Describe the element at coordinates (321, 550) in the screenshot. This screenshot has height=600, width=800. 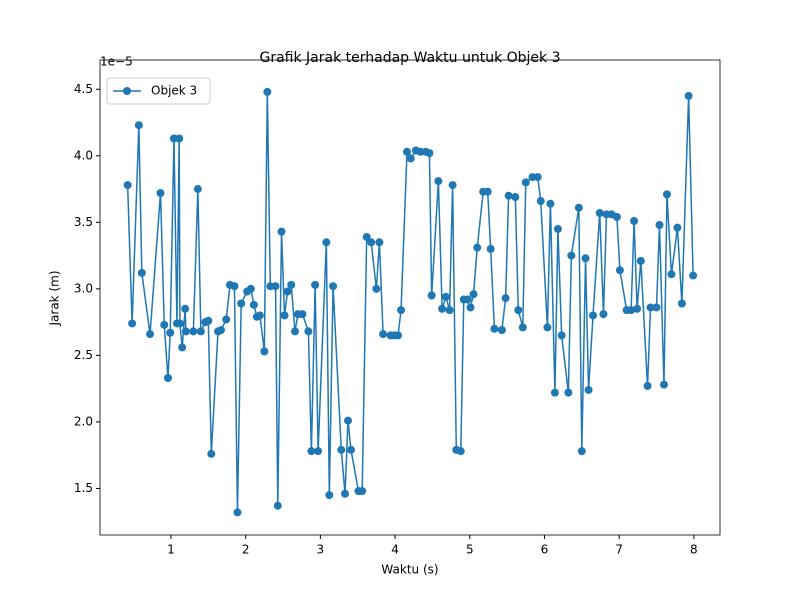
I see `x-tick-label: 3` at that location.